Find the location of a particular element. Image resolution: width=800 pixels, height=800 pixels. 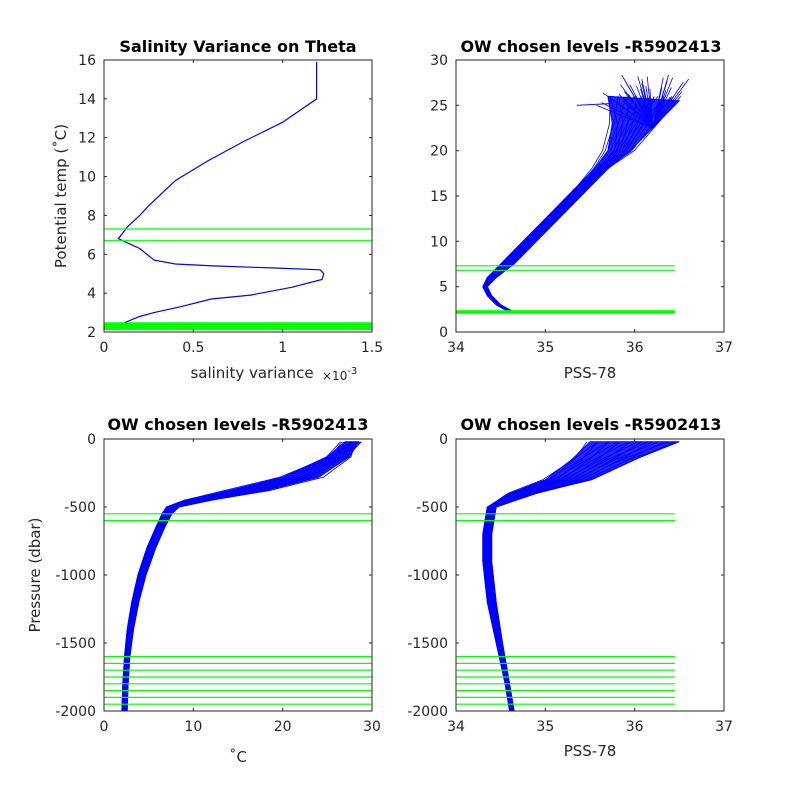

y-tick-label: 16 is located at coordinates (87, 61).